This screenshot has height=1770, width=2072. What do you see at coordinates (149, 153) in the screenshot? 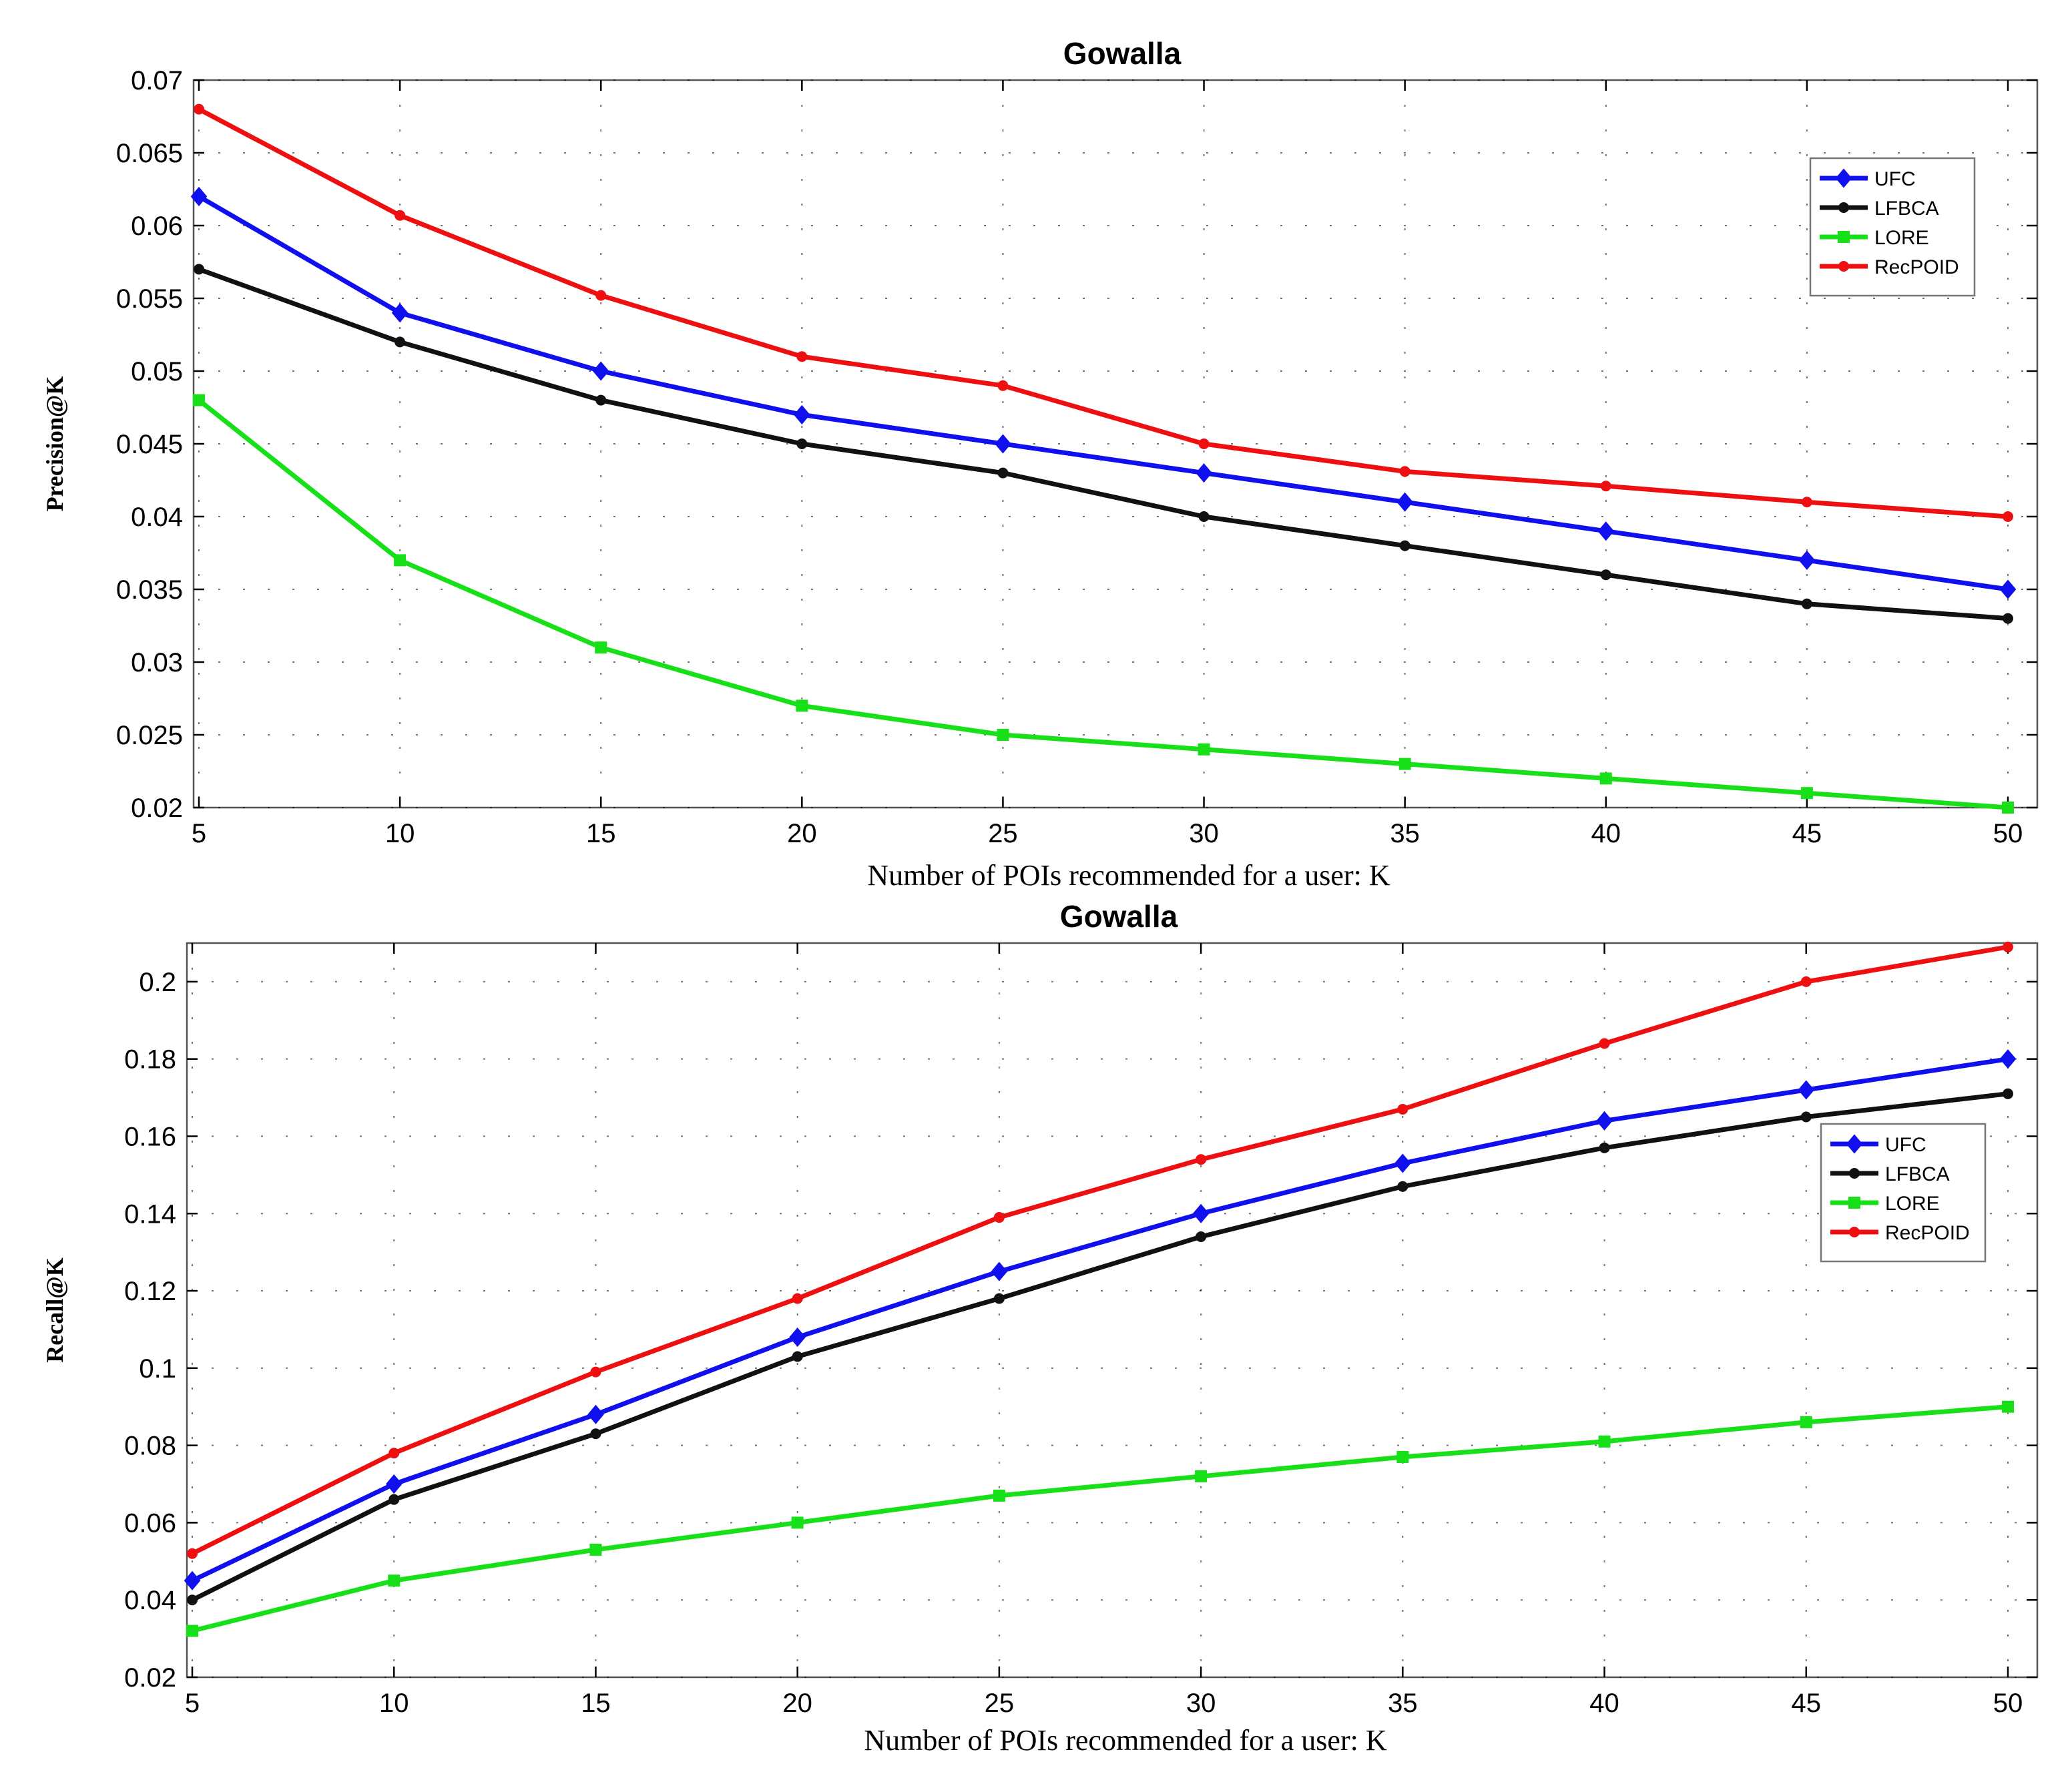
I see `y-tick-label: 0.065` at bounding box center [149, 153].